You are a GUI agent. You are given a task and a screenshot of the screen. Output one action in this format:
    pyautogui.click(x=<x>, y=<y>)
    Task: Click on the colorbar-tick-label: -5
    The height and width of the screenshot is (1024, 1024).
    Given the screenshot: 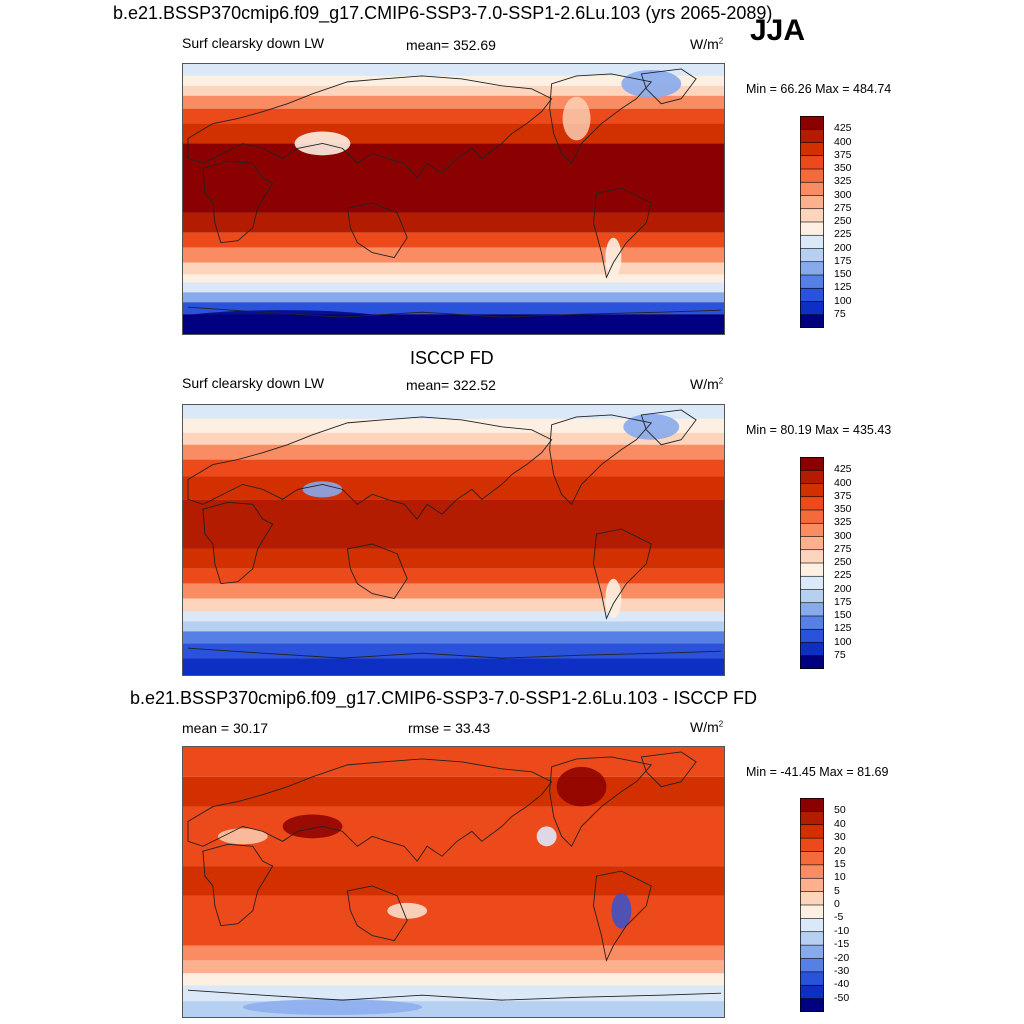 What is the action you would take?
    pyautogui.click(x=839, y=917)
    